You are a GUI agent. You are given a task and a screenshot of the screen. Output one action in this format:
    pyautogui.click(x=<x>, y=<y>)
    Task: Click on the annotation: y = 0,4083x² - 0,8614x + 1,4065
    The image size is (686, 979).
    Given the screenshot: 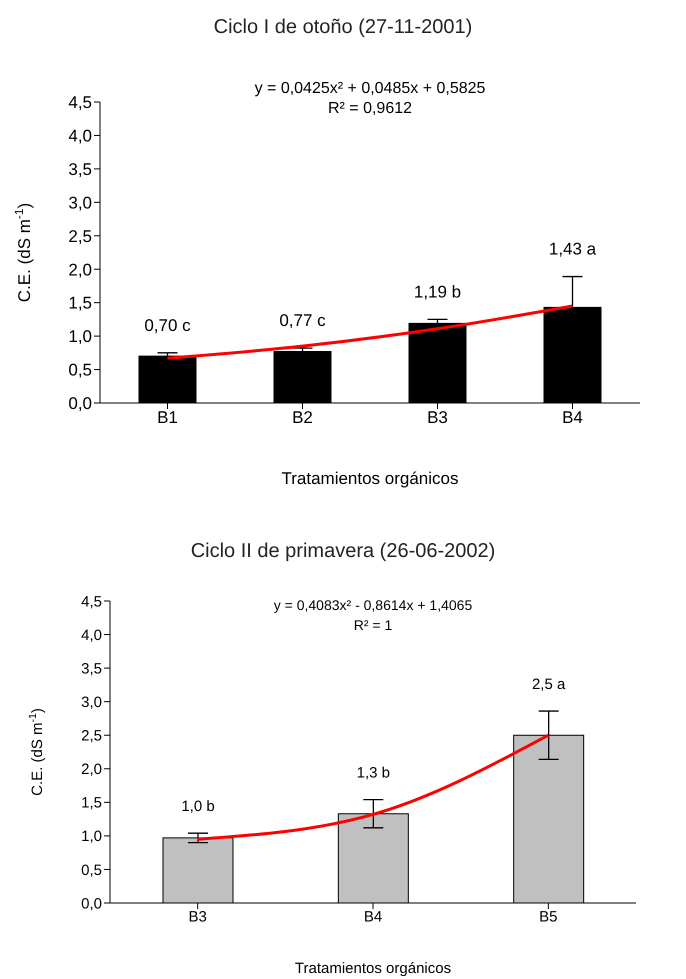 What is the action you would take?
    pyautogui.click(x=373, y=605)
    